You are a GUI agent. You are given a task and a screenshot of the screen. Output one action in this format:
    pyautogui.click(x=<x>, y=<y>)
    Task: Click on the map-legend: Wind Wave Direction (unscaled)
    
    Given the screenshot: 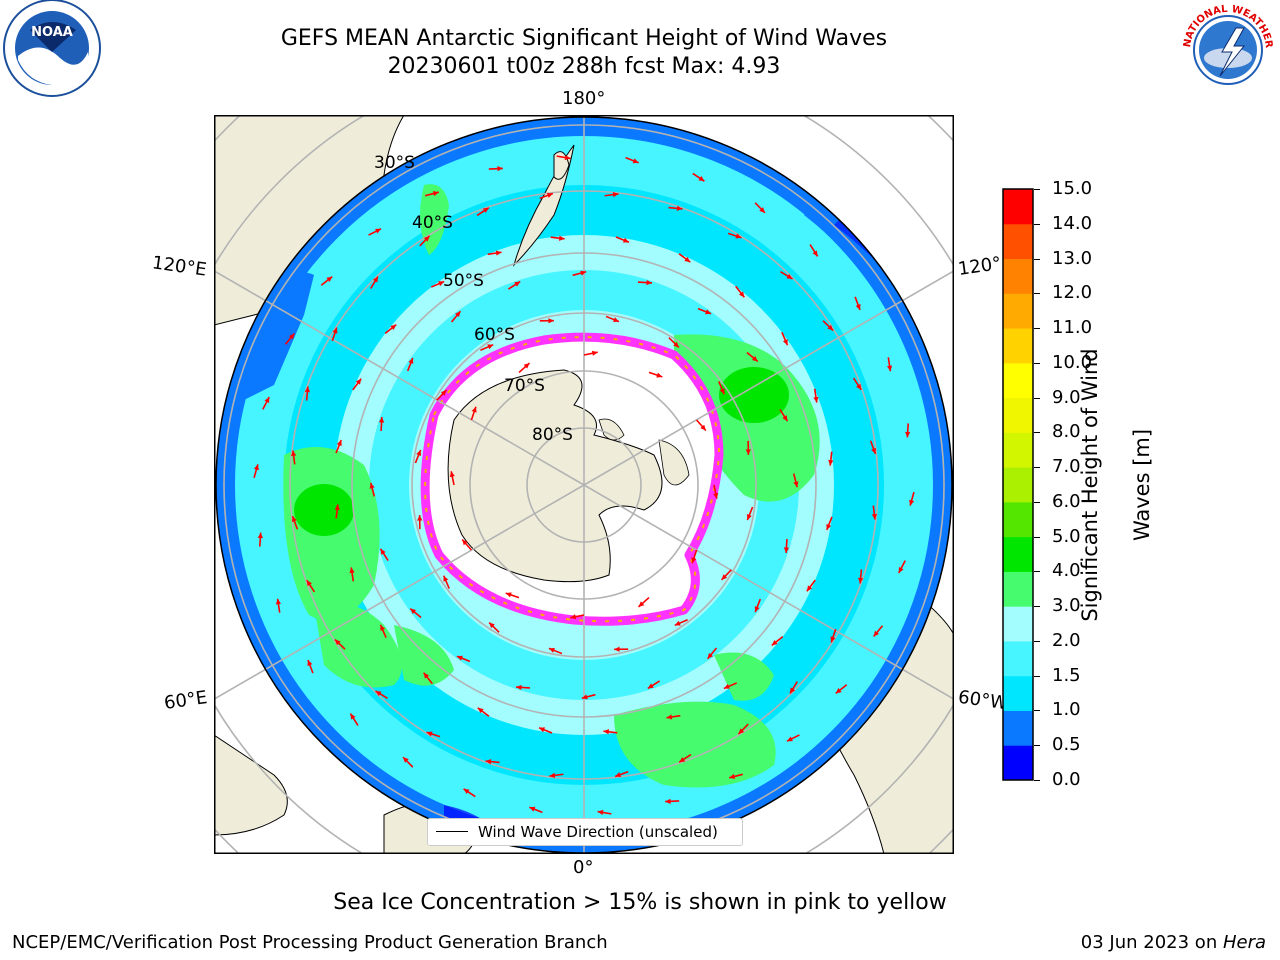 What is the action you would take?
    pyautogui.click(x=585, y=832)
    